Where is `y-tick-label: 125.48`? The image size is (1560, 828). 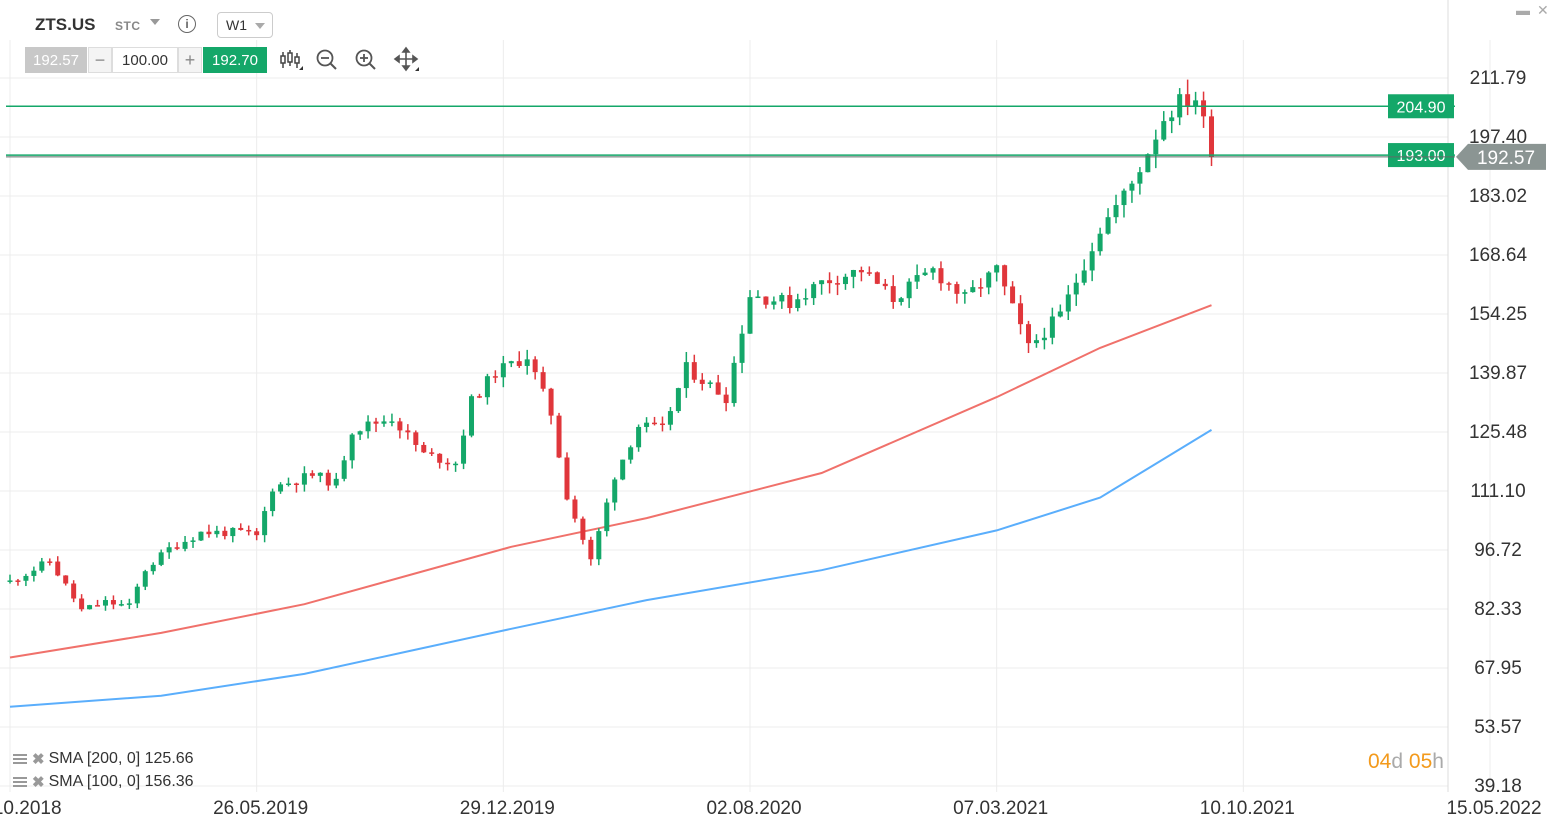
y-tick-label: 125.48 is located at coordinates (1498, 432).